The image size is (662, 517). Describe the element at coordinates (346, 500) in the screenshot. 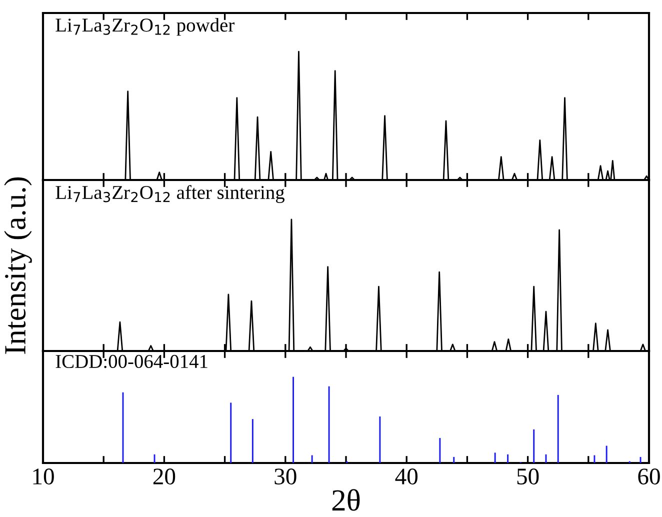

I see `x-axis-title: 2θ` at that location.